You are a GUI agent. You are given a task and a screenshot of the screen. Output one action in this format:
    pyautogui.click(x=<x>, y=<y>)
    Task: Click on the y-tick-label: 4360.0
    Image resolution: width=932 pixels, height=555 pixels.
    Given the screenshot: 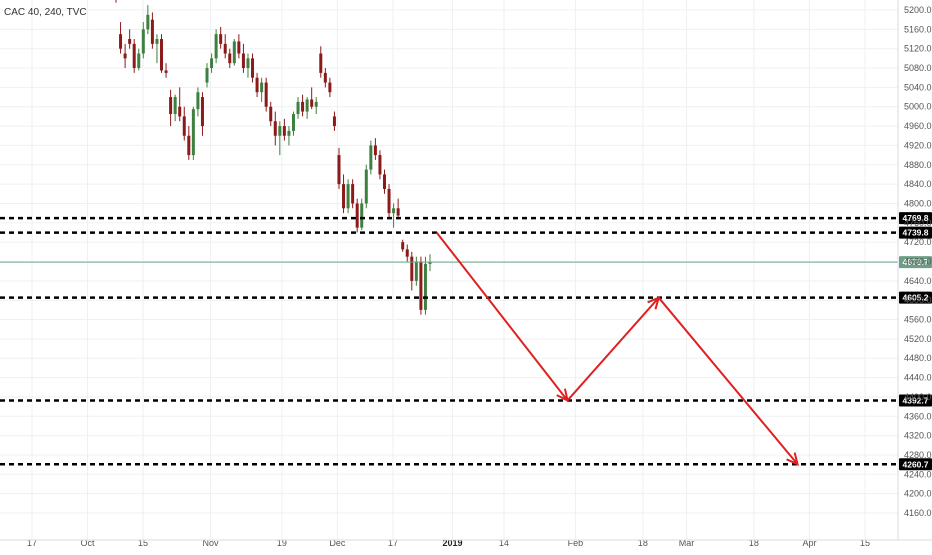 What is the action you would take?
    pyautogui.click(x=918, y=416)
    